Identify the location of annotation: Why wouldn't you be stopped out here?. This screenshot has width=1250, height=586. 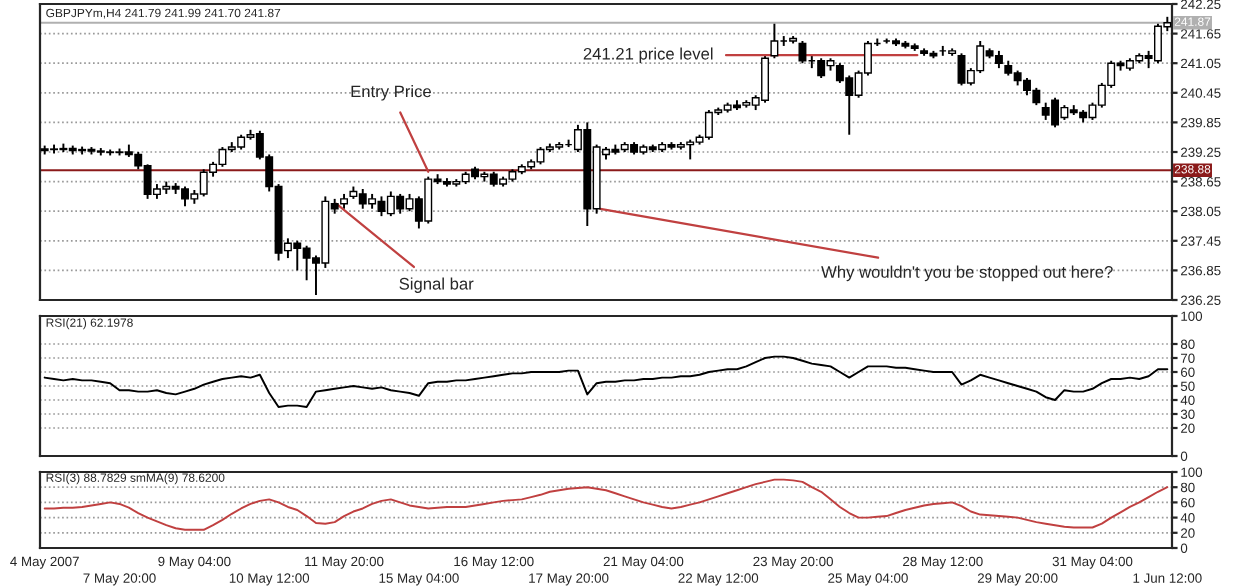
(967, 273).